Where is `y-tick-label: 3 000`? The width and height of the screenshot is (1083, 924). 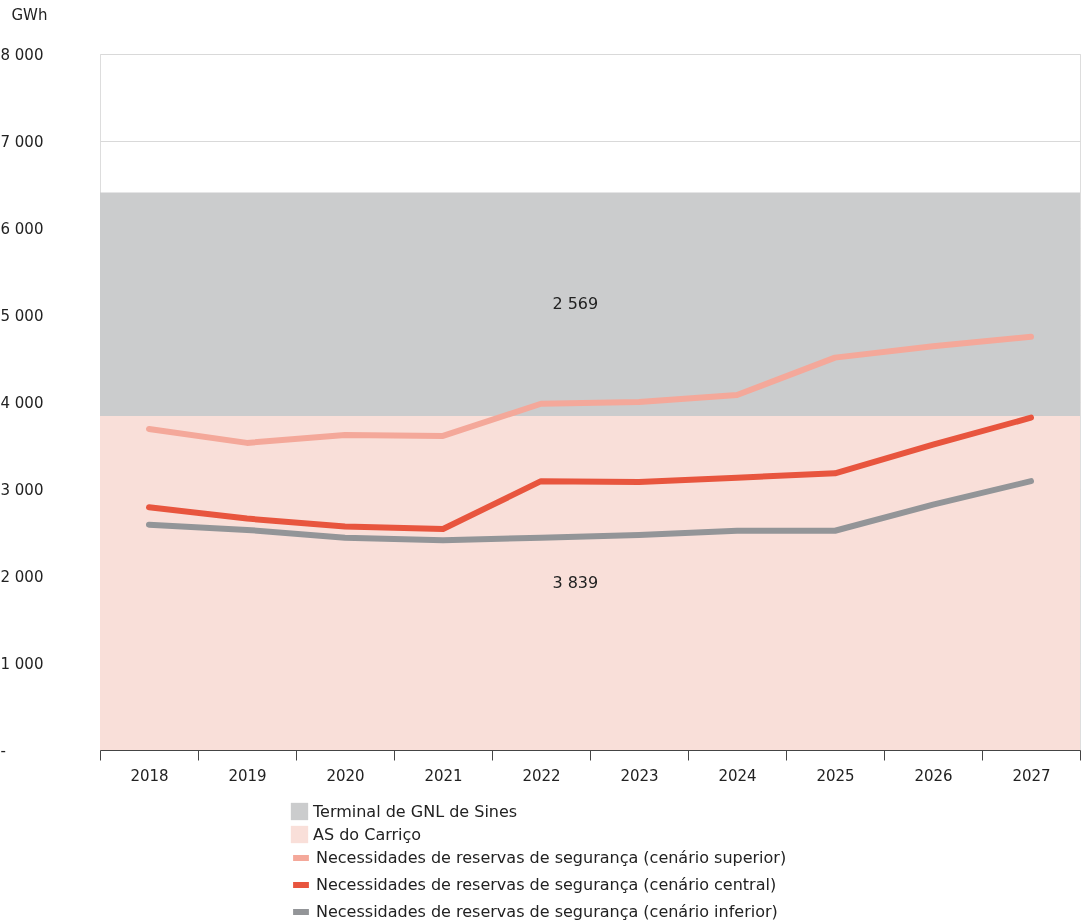
y-tick-label: 3 000 is located at coordinates (22, 489).